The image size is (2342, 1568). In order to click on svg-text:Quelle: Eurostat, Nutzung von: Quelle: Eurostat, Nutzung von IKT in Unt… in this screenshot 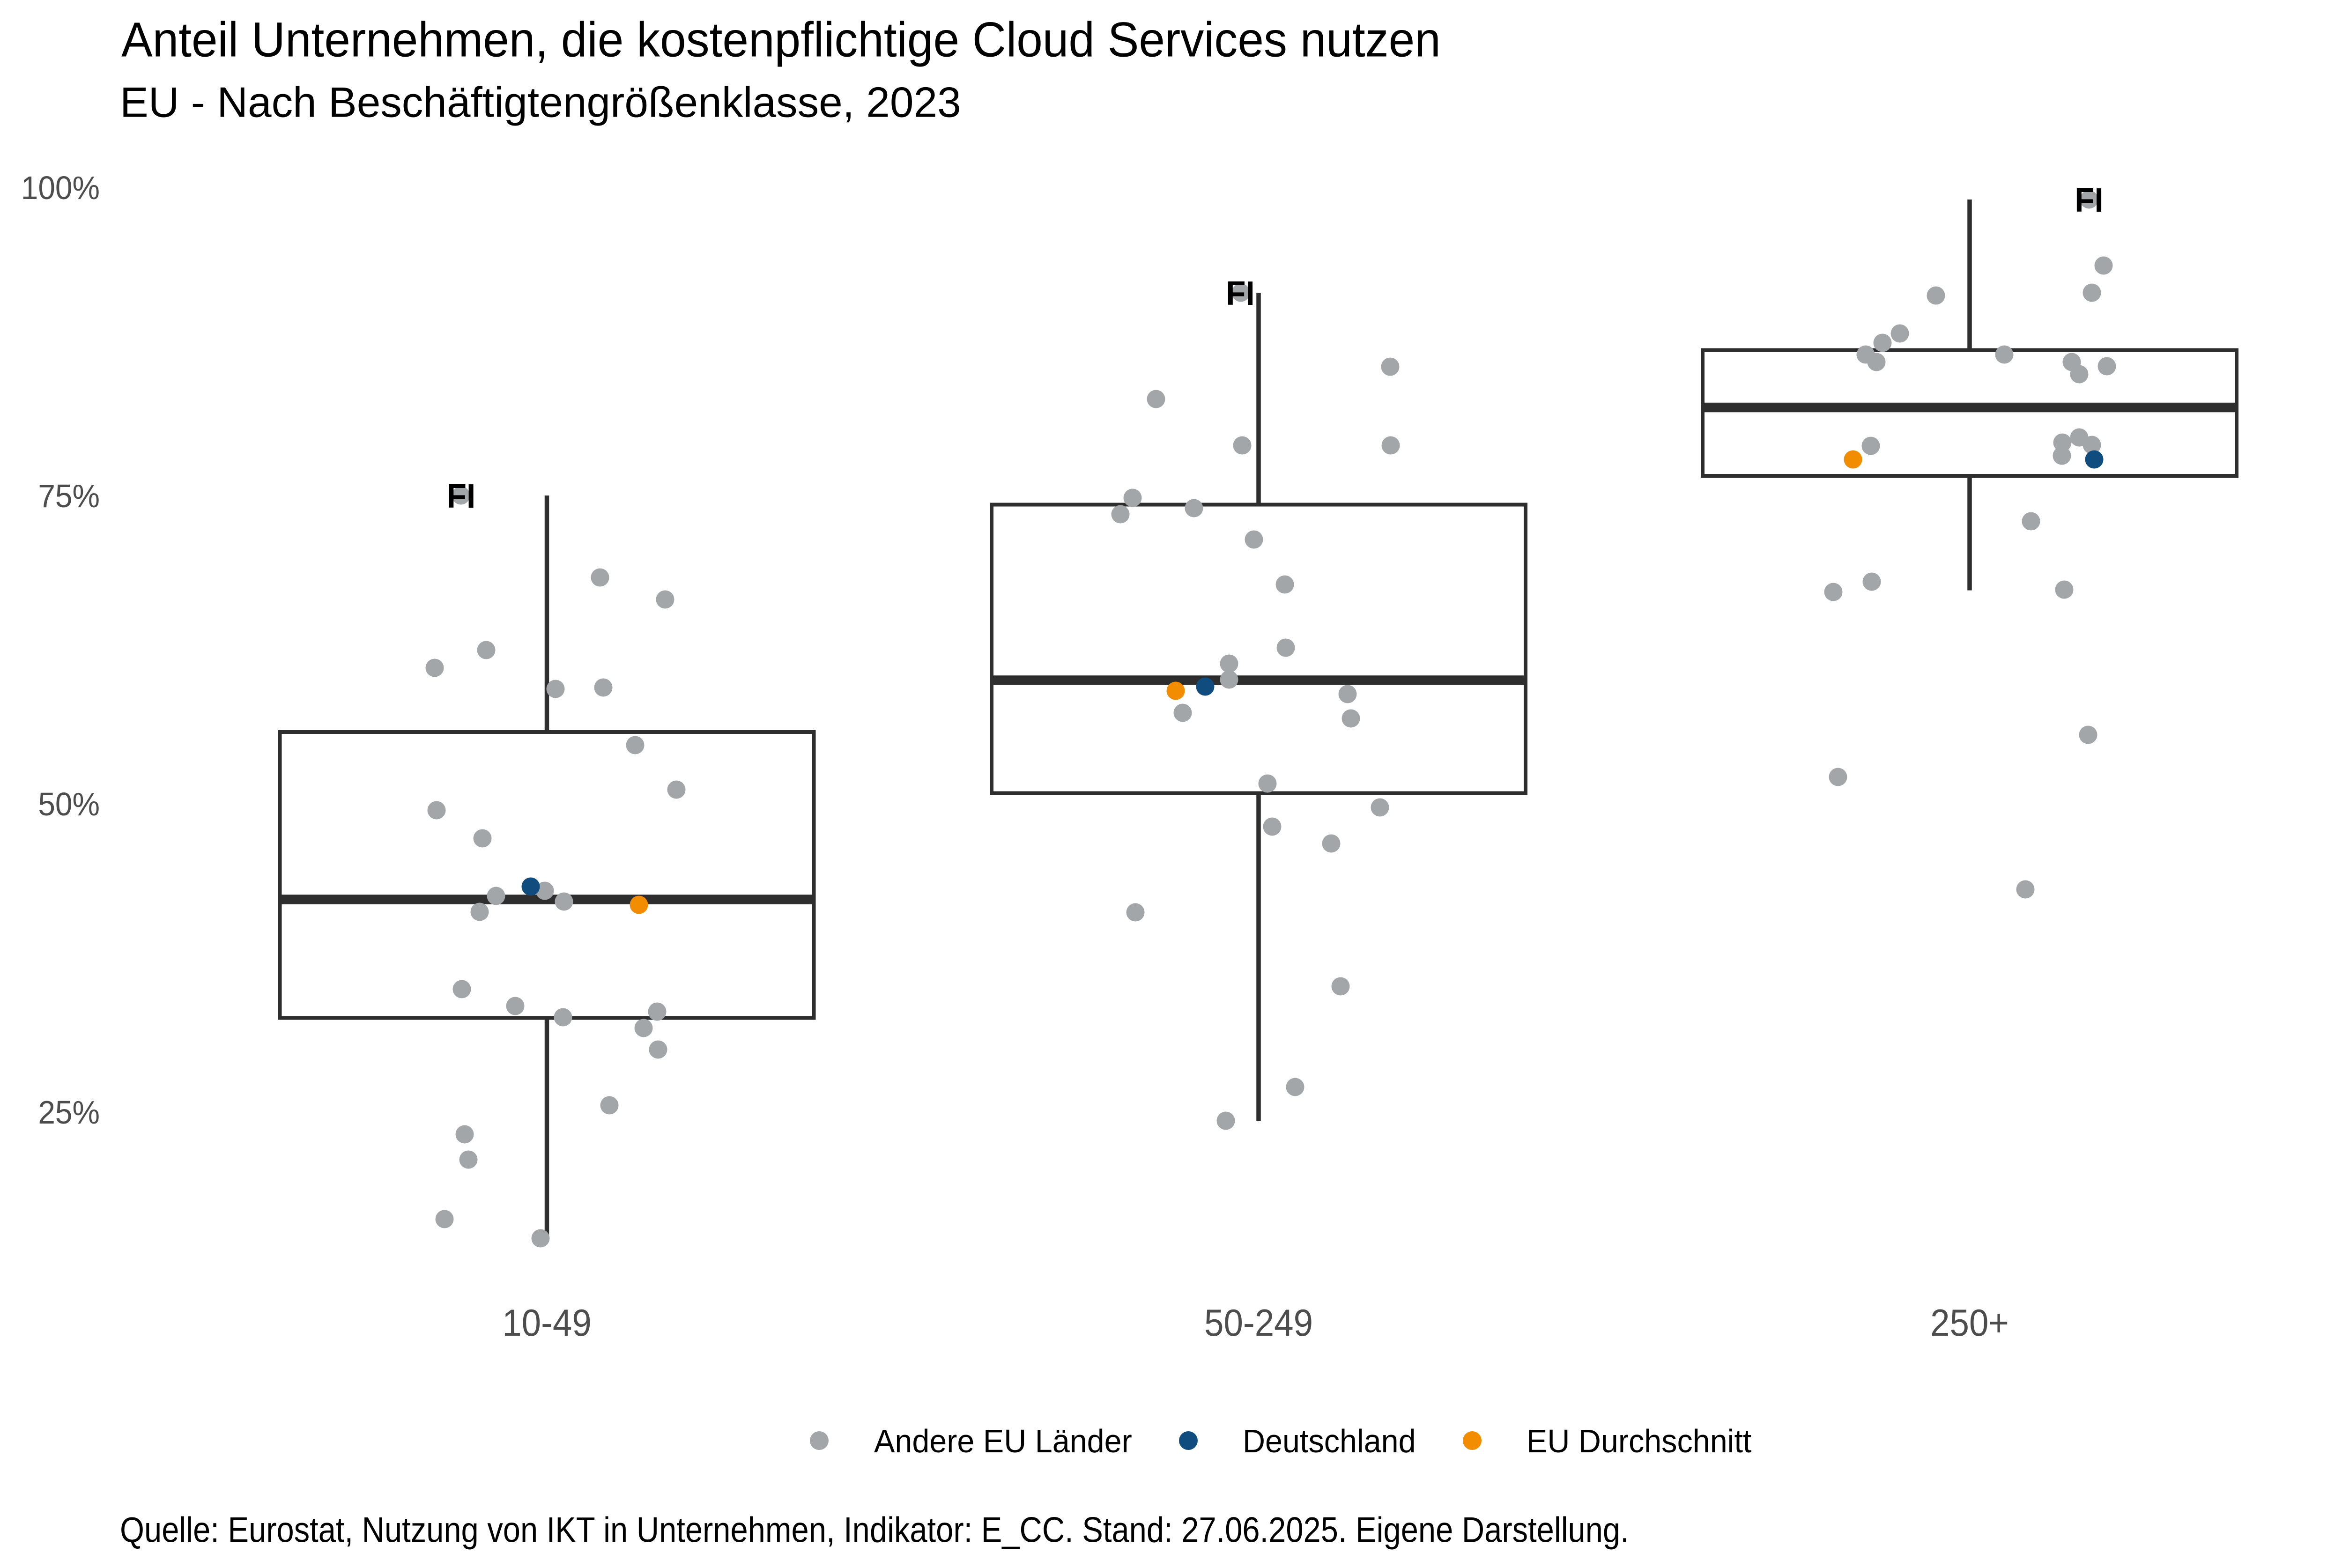, I will do `click(874, 1530)`.